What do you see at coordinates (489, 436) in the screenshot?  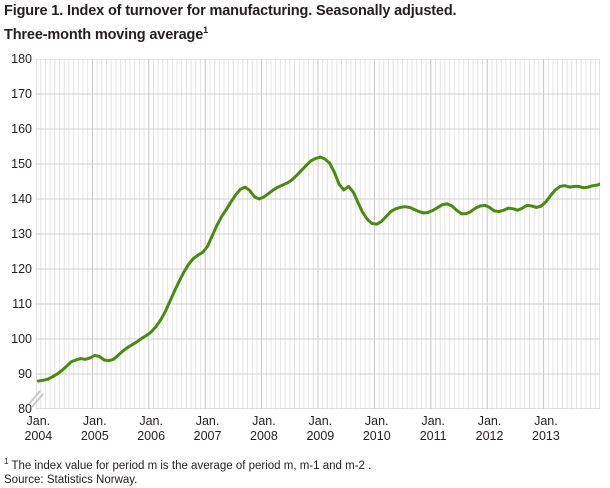 I see `x-axis-tick-year: 2012` at bounding box center [489, 436].